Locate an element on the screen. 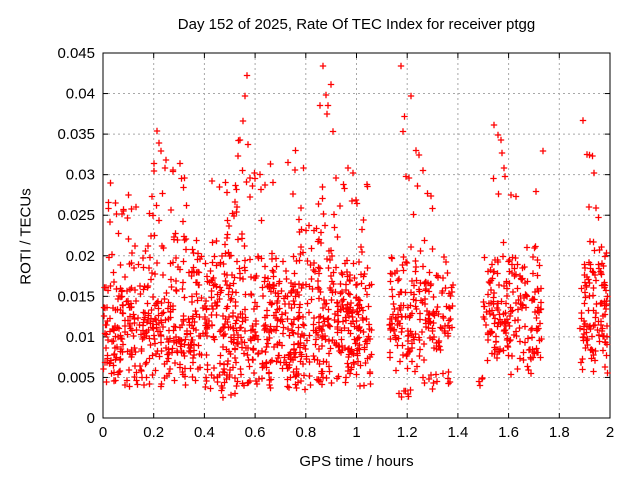  x-tick-label: 0.8 is located at coordinates (305, 432).